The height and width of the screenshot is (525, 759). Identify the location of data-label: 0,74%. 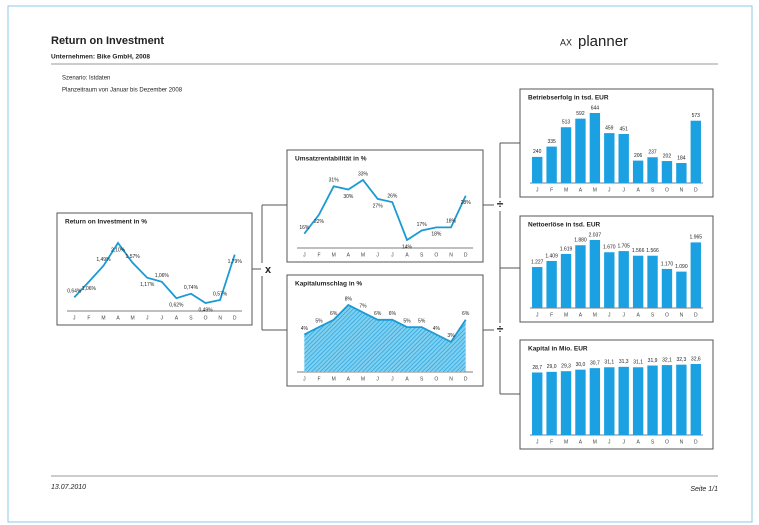
(191, 288).